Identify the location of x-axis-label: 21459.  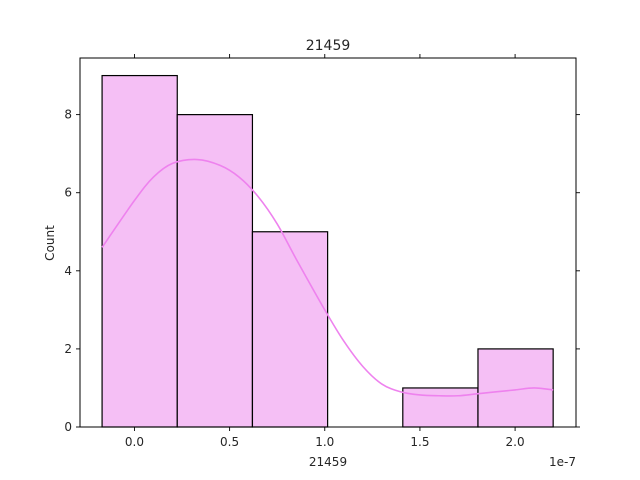
(328, 462).